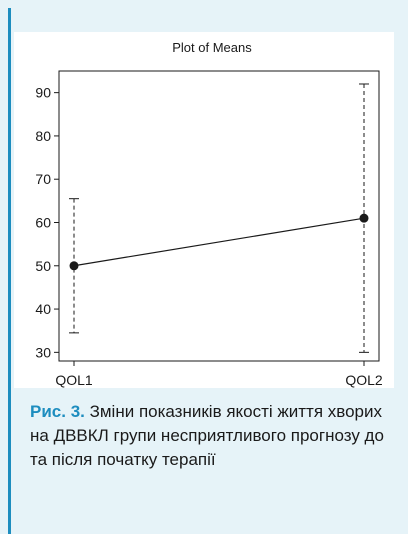 Image resolution: width=408 pixels, height=534 pixels. I want to click on mean-points, so click(219, 242).